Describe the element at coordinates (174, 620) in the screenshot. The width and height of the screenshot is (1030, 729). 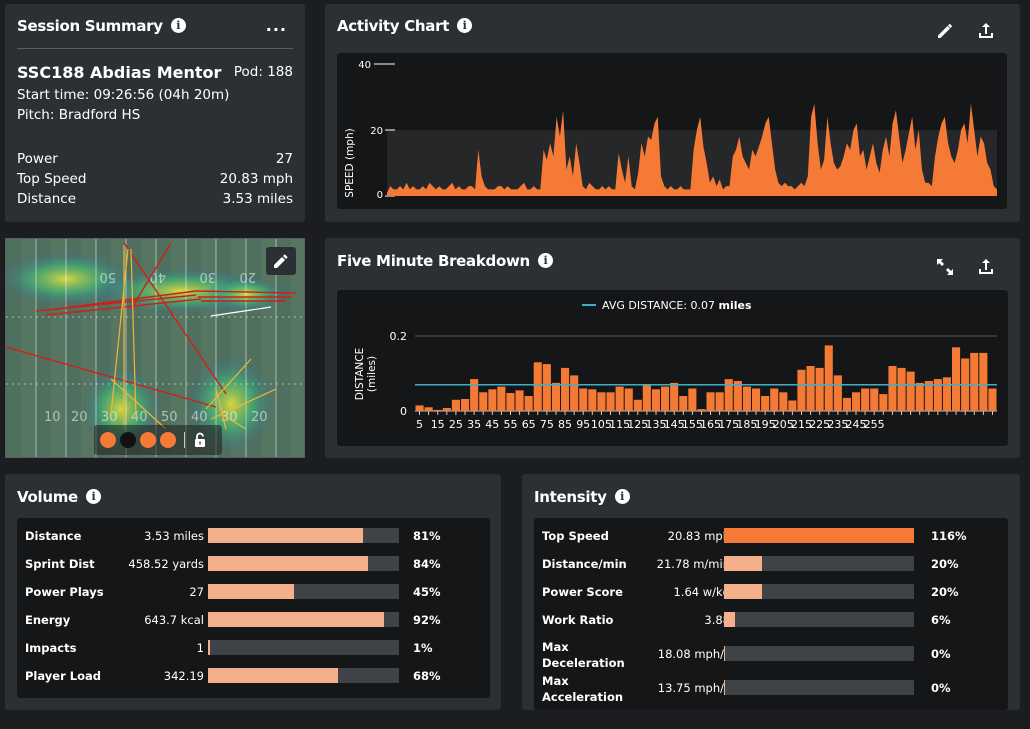
I see `metric-value: 643.7 kcal` at that location.